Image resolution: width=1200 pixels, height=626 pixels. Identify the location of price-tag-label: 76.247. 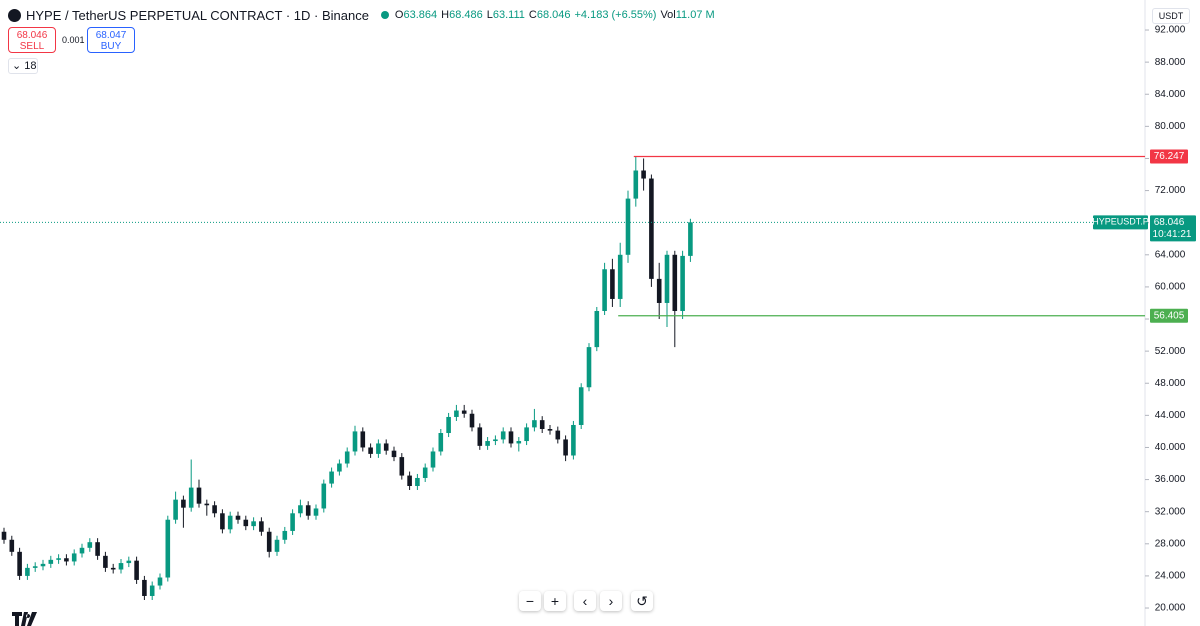
(1169, 156).